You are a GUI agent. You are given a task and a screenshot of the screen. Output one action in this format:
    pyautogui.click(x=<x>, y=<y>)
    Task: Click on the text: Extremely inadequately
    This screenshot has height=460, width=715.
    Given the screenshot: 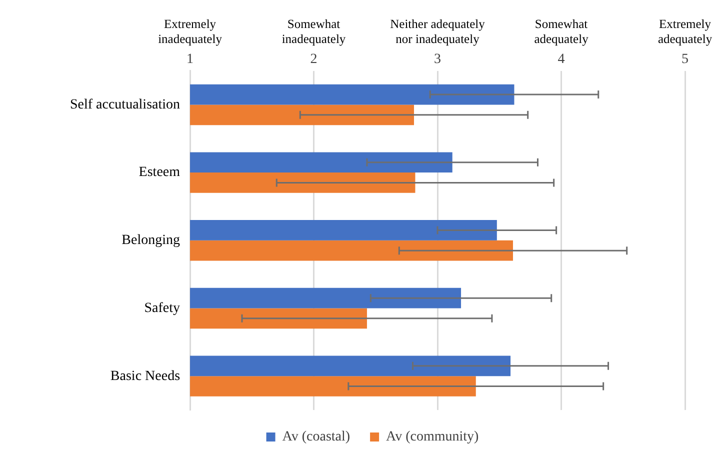 What is the action you would take?
    pyautogui.click(x=190, y=31)
    